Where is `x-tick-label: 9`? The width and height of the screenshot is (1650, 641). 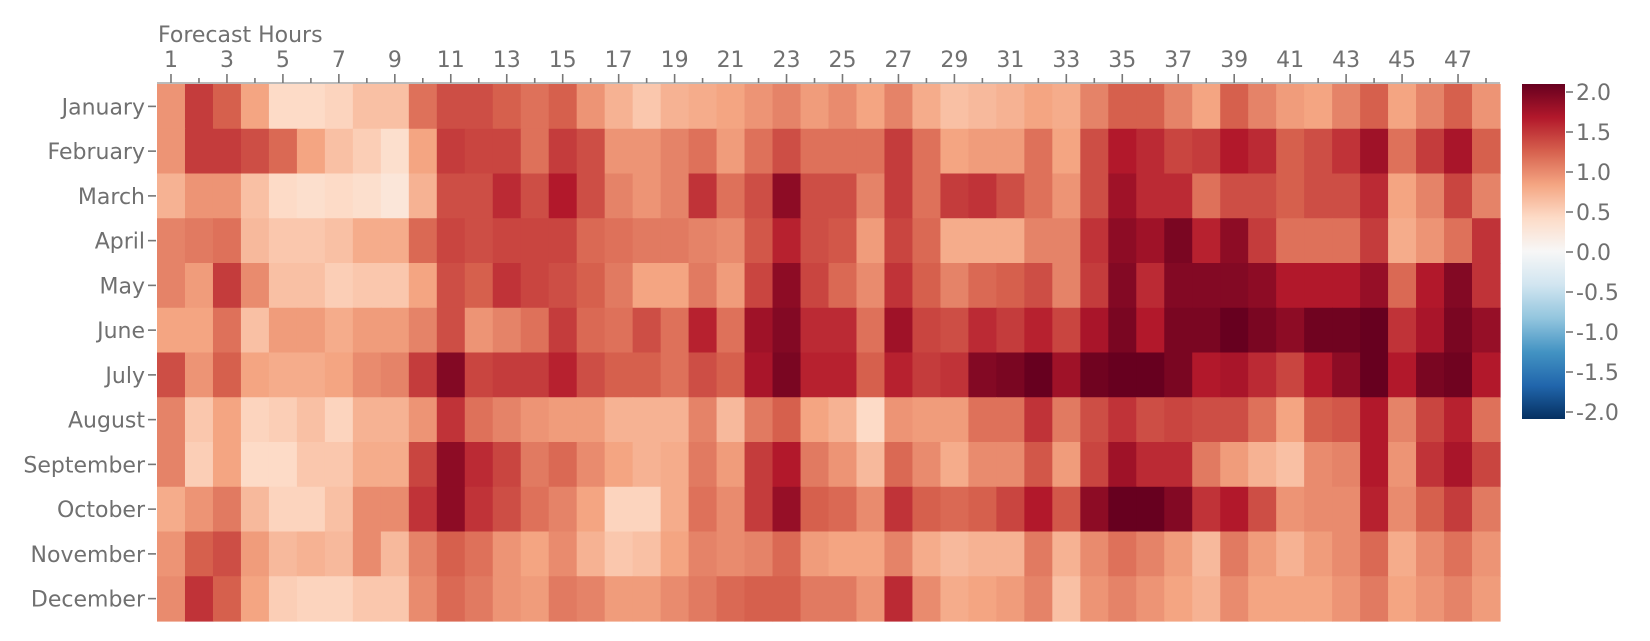
x-tick-label: 9 is located at coordinates (395, 60).